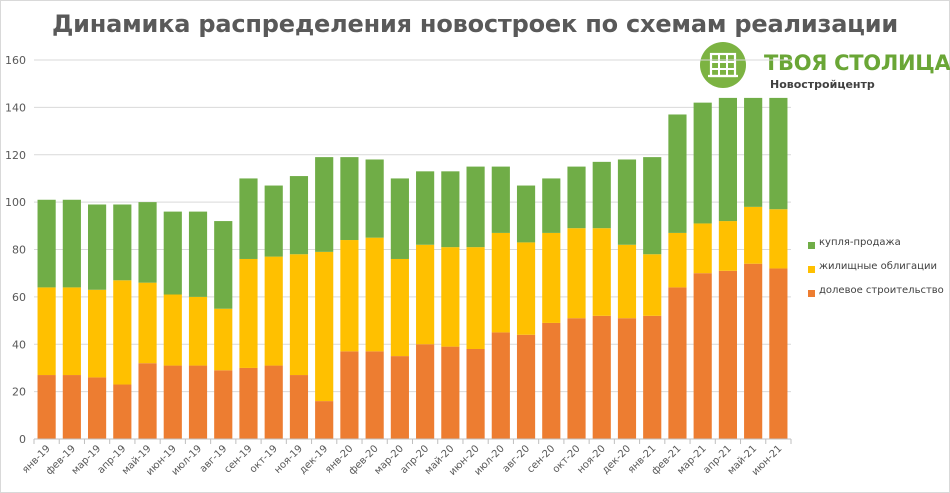 This screenshot has width=950, height=493. I want to click on y-tick-label: 20, so click(19, 392).